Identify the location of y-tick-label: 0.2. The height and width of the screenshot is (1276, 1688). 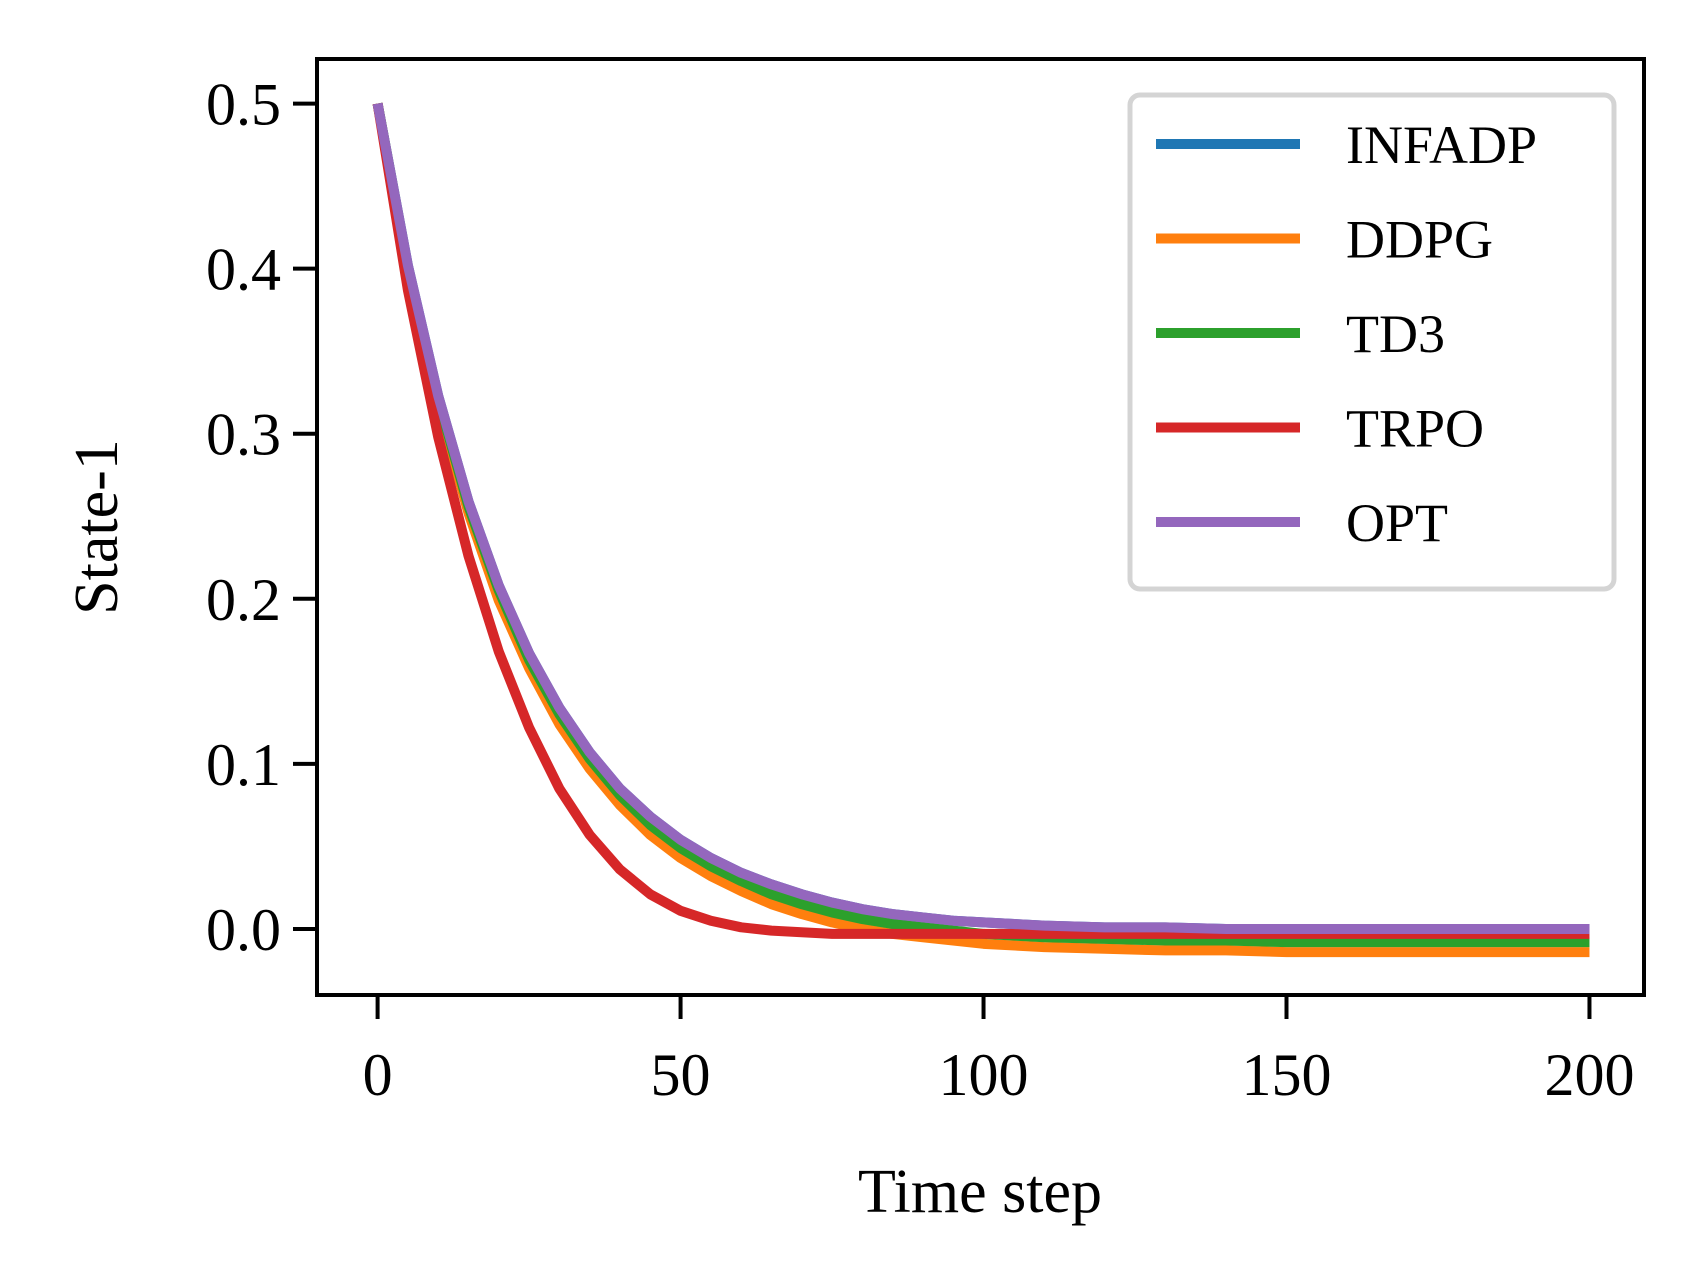
(243, 600).